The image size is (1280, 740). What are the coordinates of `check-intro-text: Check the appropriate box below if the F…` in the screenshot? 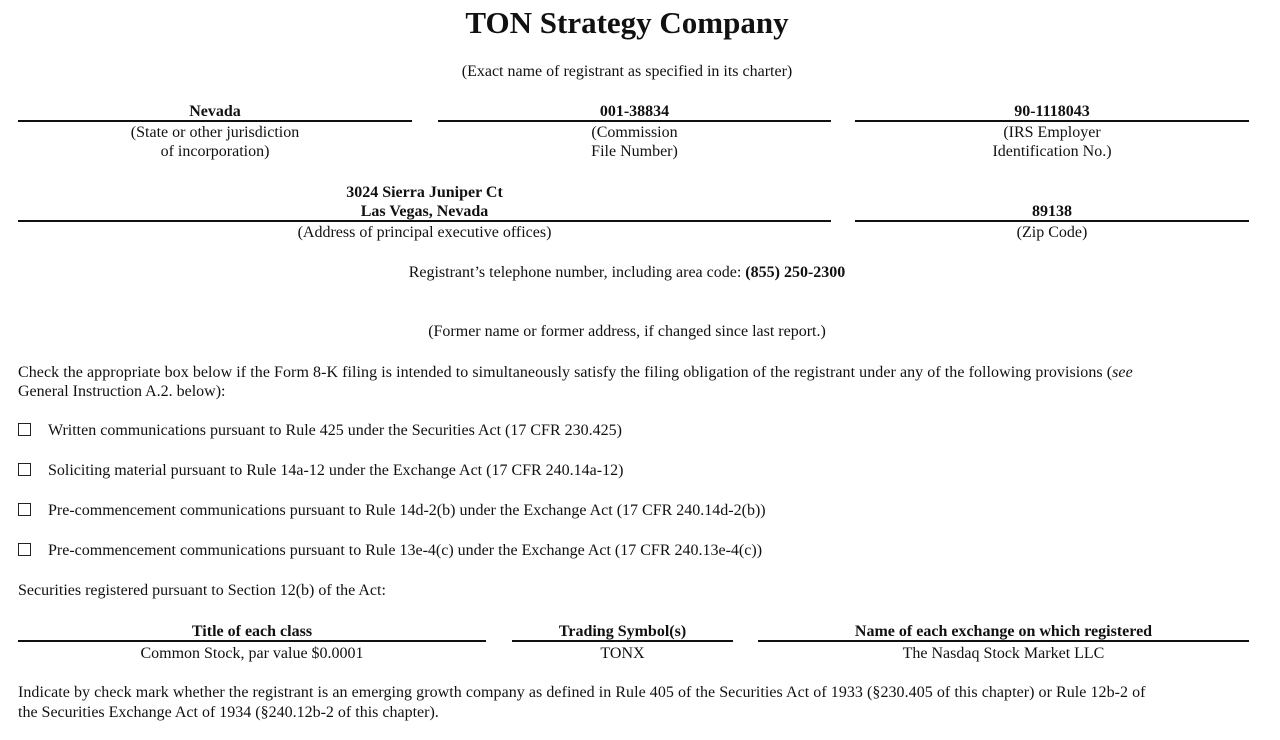 It's located at (565, 372).